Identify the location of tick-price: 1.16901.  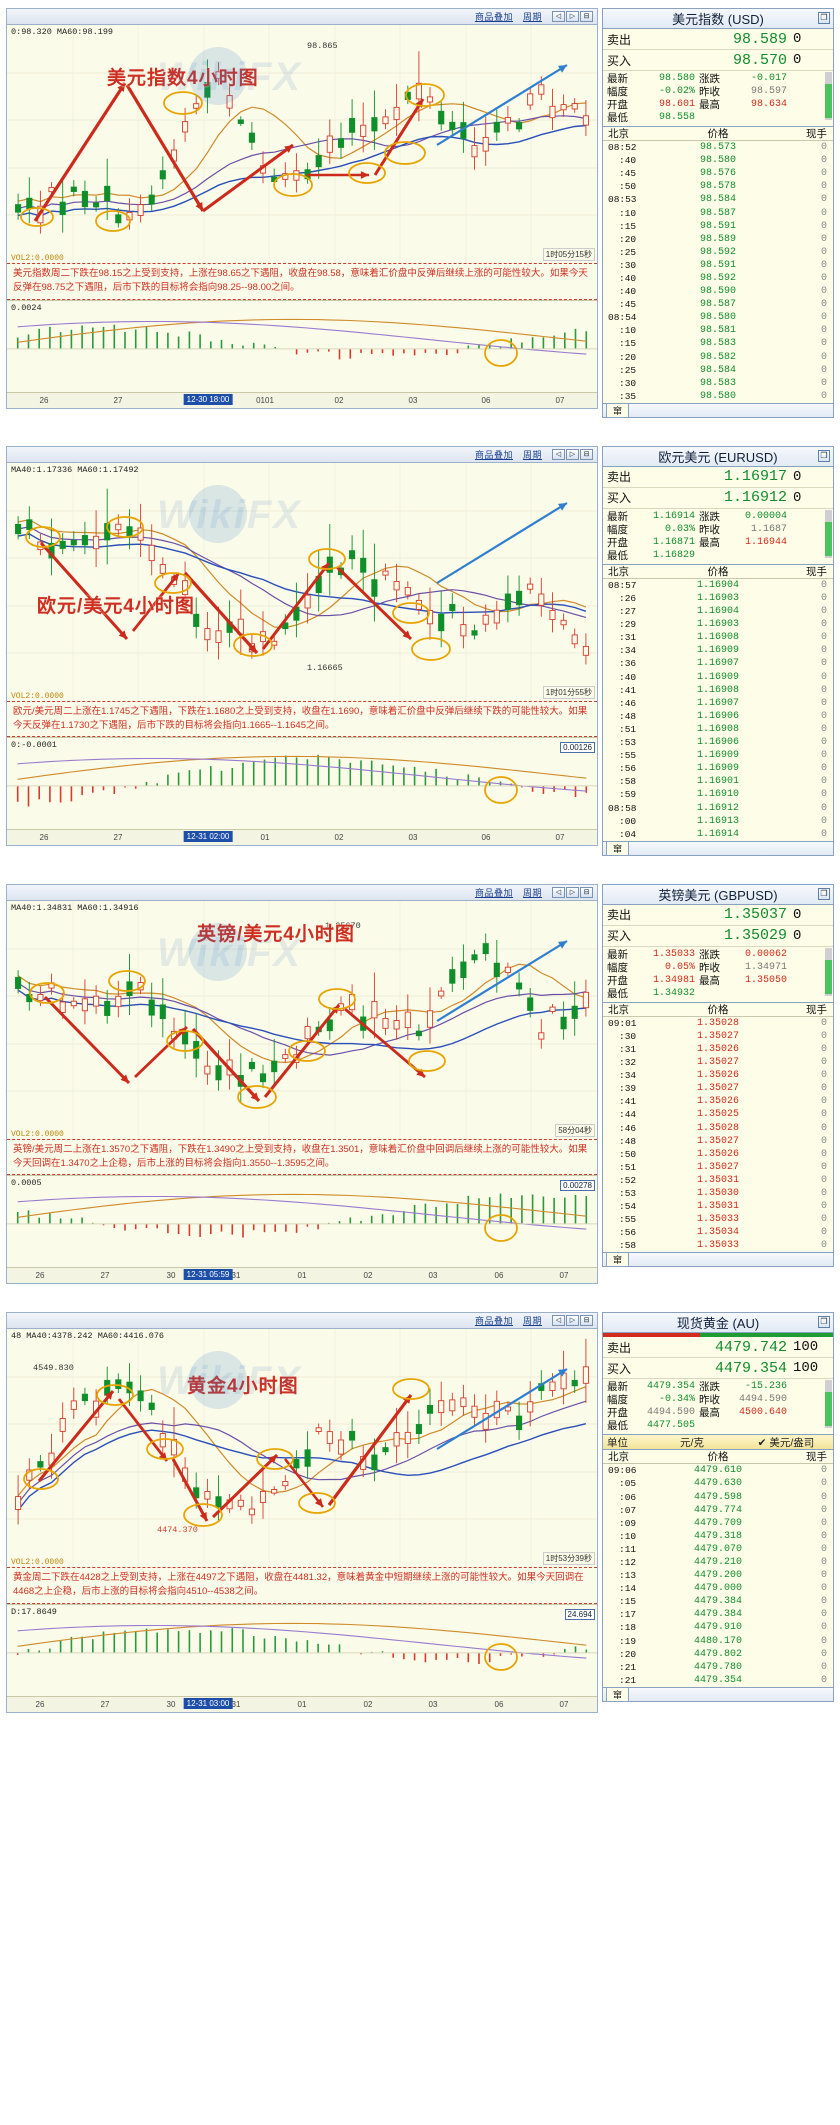
(717, 782).